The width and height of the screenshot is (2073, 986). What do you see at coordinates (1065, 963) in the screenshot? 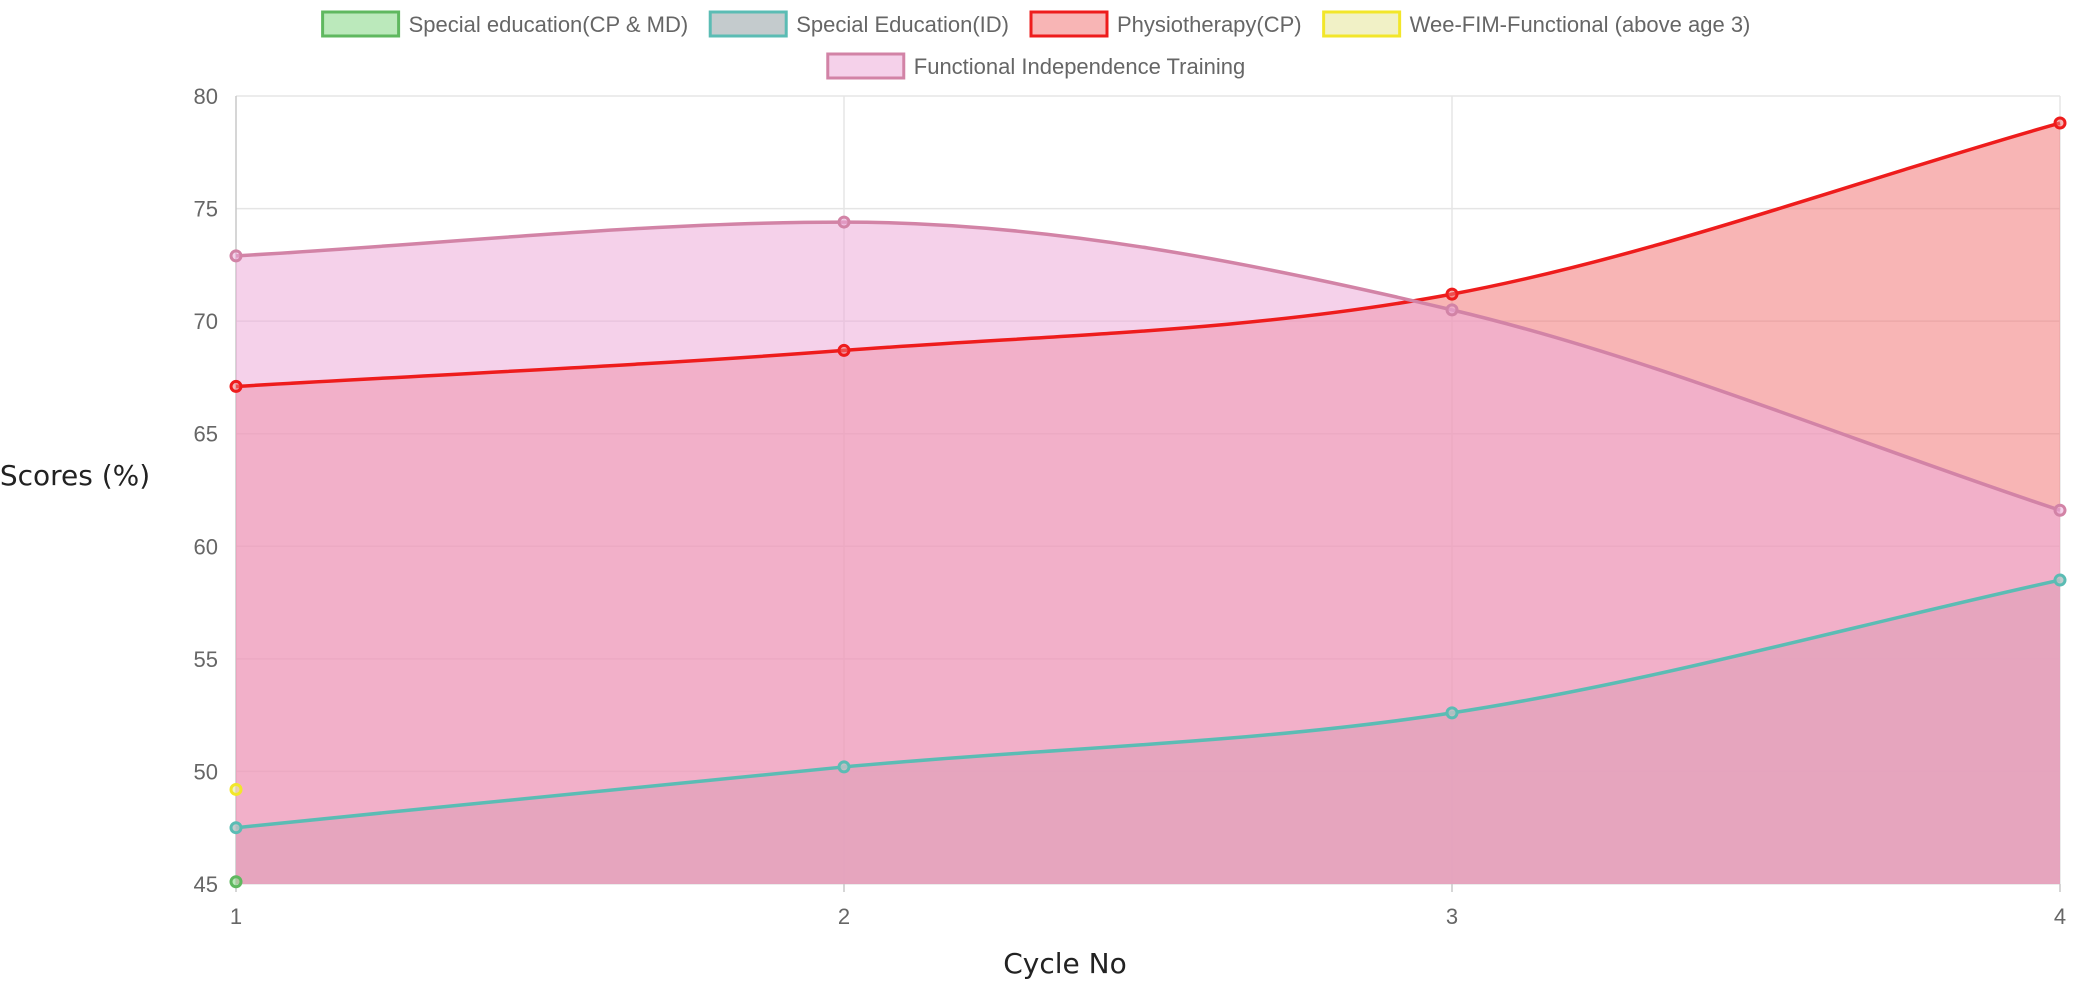
I see `x-axis-title: Cycle No` at bounding box center [1065, 963].